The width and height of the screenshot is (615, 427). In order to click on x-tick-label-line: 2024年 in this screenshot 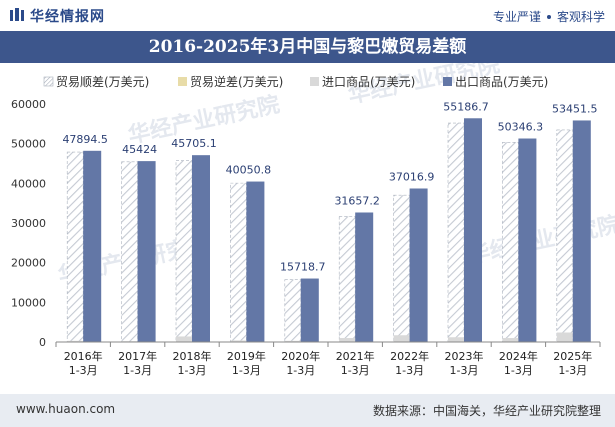, I will do `click(518, 356)`.